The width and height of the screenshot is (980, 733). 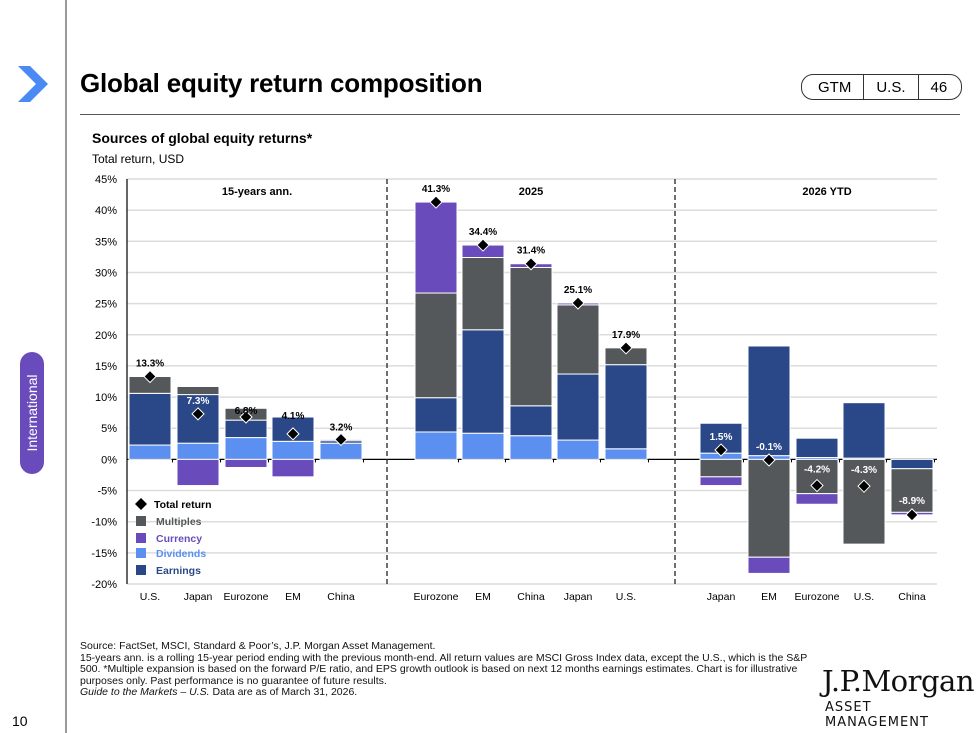 I want to click on legend-label: Earnings, so click(x=178, y=571).